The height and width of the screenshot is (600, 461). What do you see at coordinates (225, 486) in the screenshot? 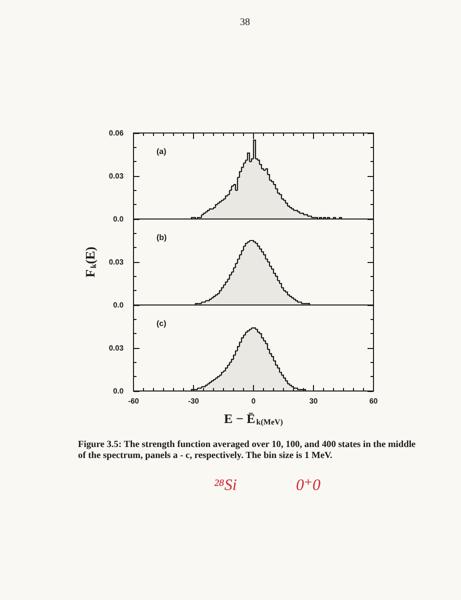
I see `text: ²⁸Si` at bounding box center [225, 486].